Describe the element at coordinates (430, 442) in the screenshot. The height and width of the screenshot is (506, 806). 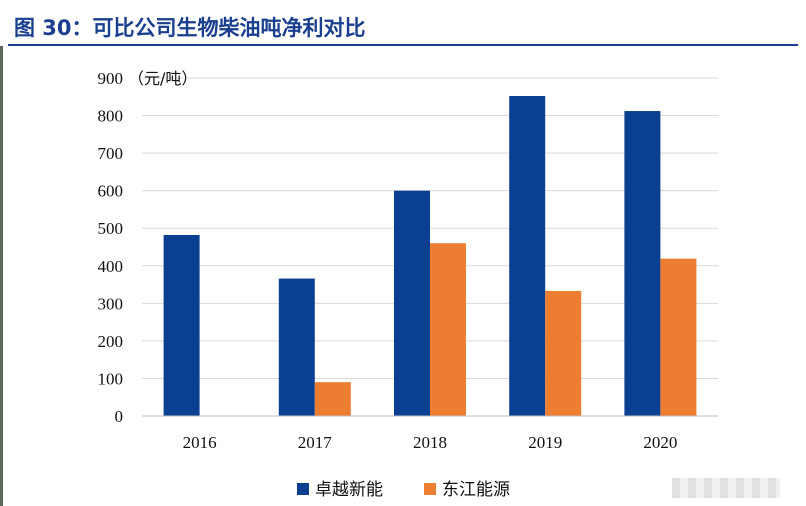
I see `x-tick-label: 2018` at that location.